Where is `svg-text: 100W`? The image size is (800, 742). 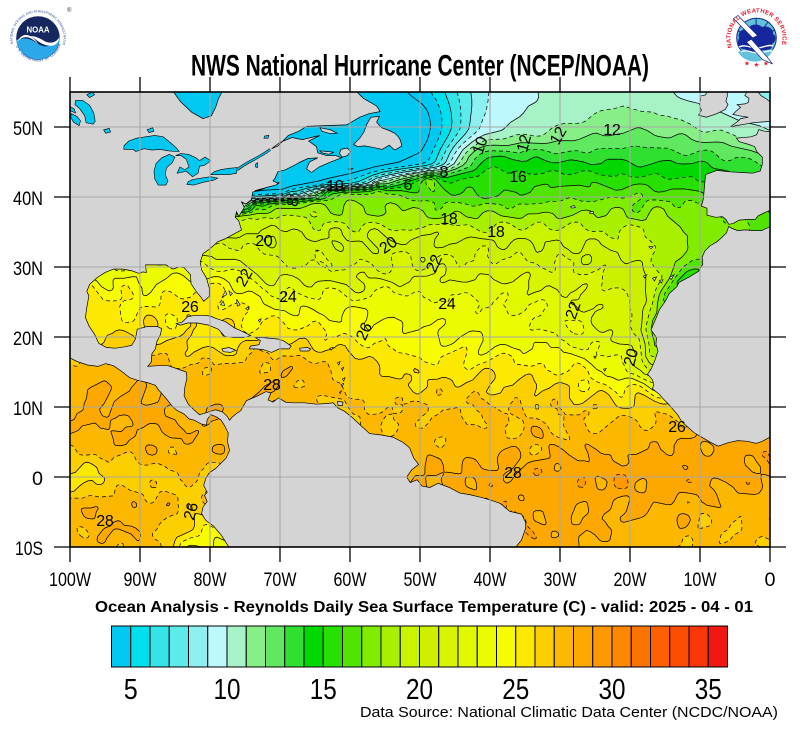
svg-text: 100W is located at coordinates (70, 580).